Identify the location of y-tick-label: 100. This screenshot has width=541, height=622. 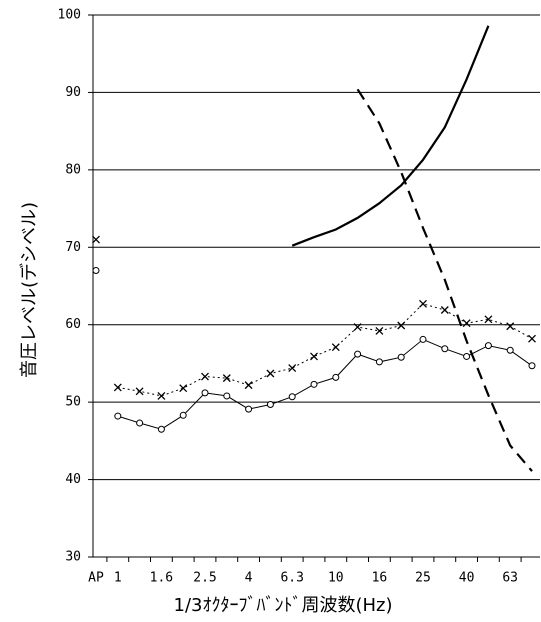
(69, 15).